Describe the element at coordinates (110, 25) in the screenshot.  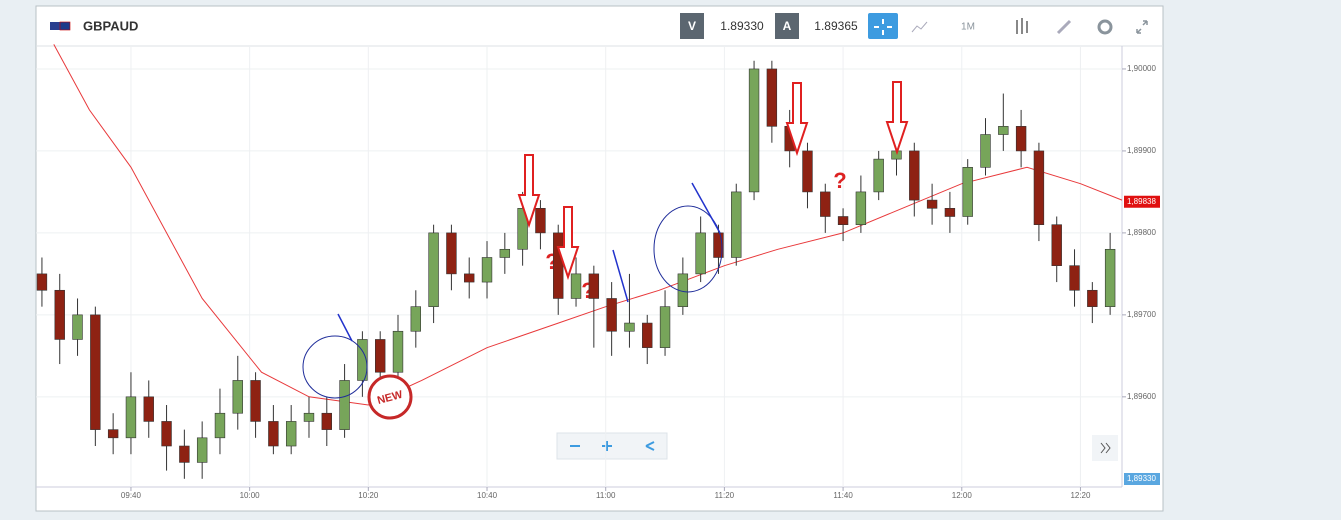
I see `symbol: GBPAUD` at that location.